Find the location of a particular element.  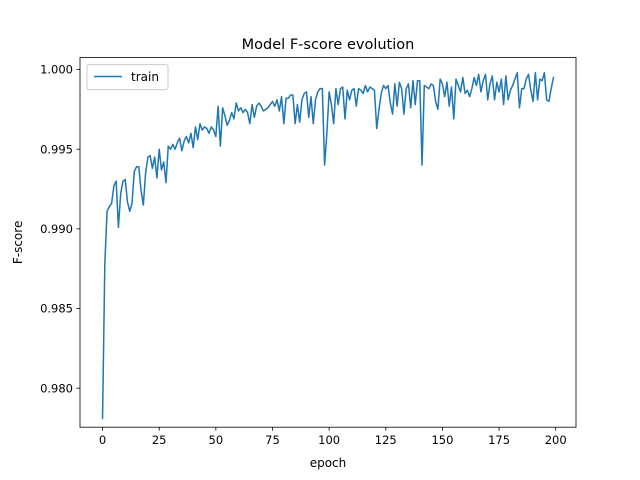

y-tick-label: 0.980 is located at coordinates (56, 388).